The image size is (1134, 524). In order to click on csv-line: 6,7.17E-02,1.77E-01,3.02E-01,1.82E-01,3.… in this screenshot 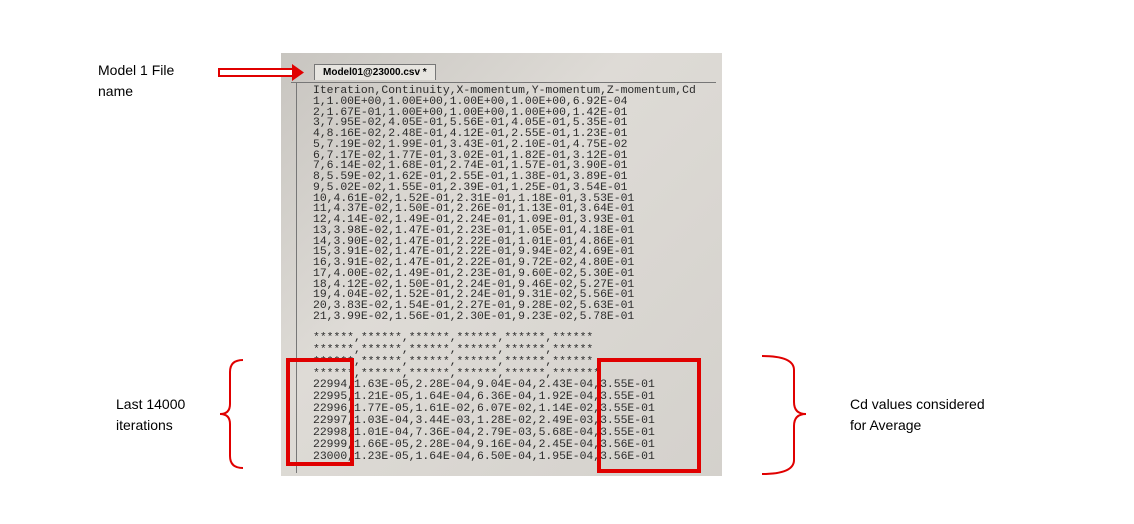, I will do `click(470, 155)`.